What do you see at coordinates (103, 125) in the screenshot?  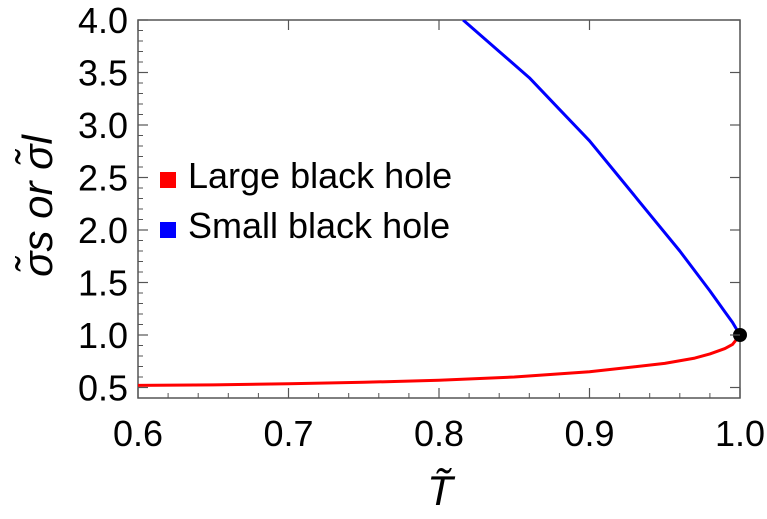 I see `y-tick-label: 3.0` at bounding box center [103, 125].